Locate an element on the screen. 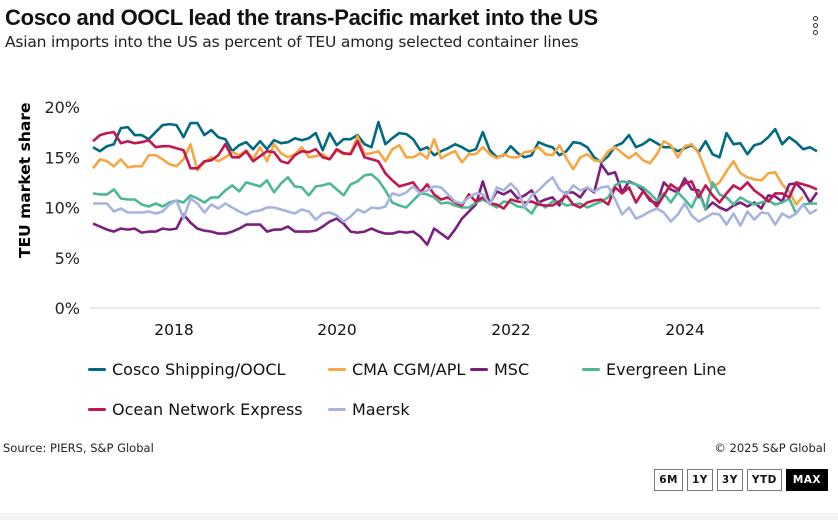  legend-item-ocean-network-express: Ocean Network Express is located at coordinates (195, 409).